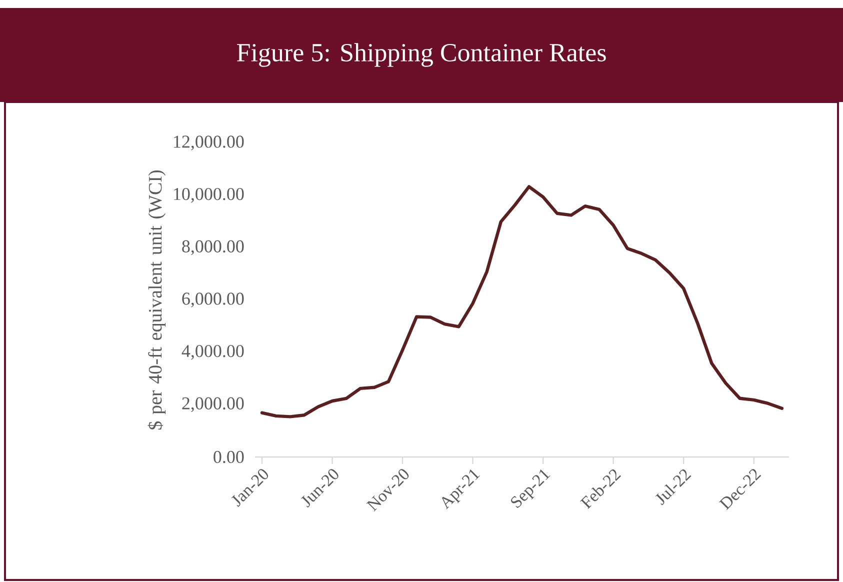 This screenshot has height=582, width=843. I want to click on y-tick-label: 8,000.00, so click(213, 248).